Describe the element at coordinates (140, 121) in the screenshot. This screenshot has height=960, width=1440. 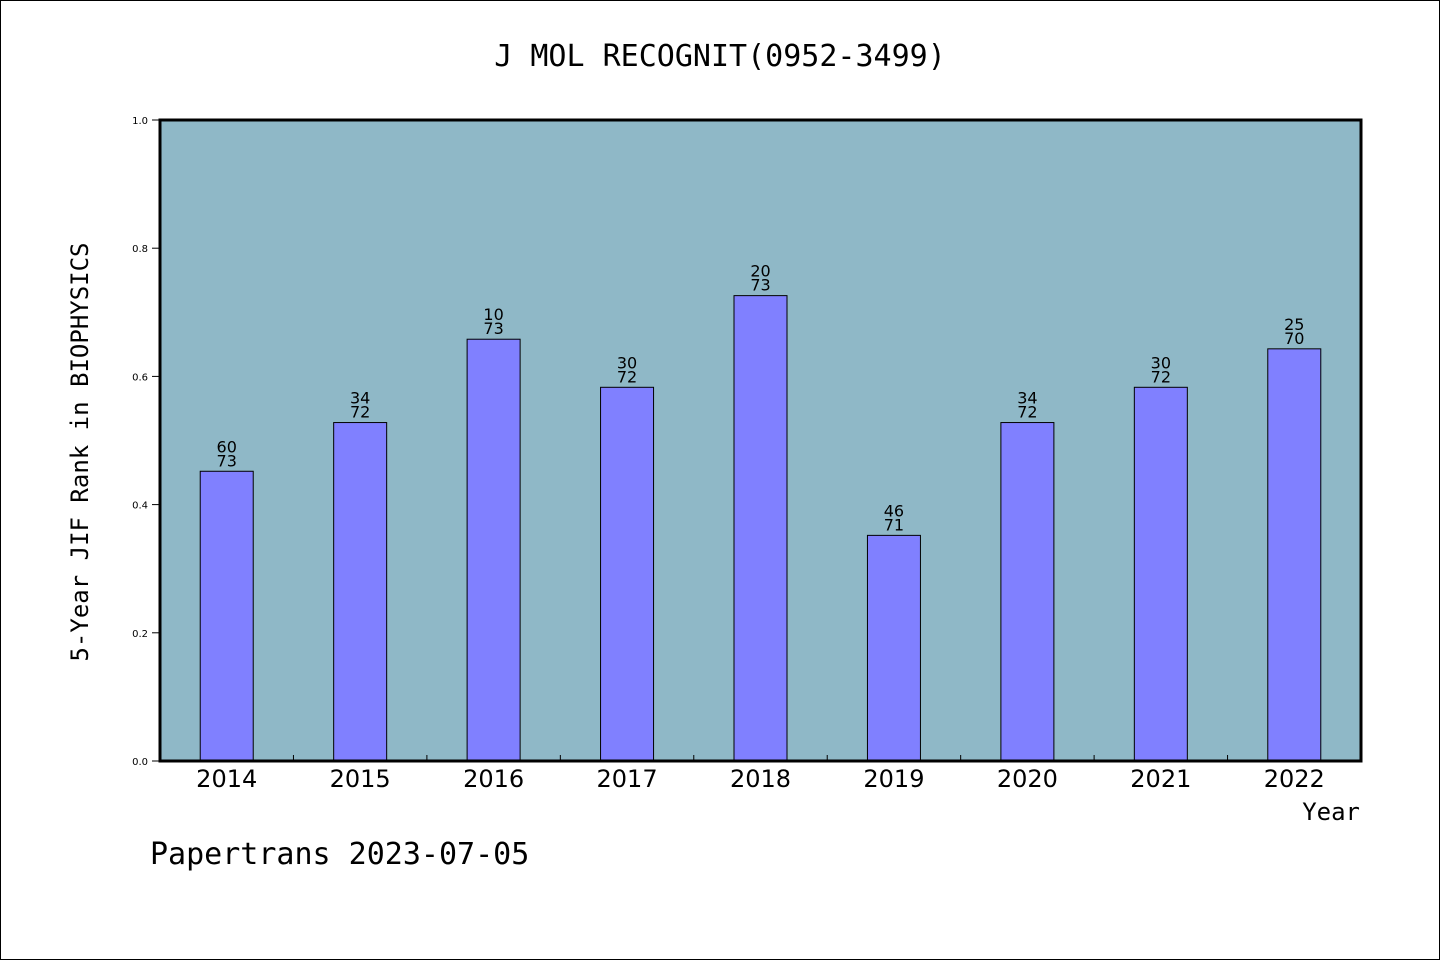
I see `y-tick-label: 1.0` at that location.